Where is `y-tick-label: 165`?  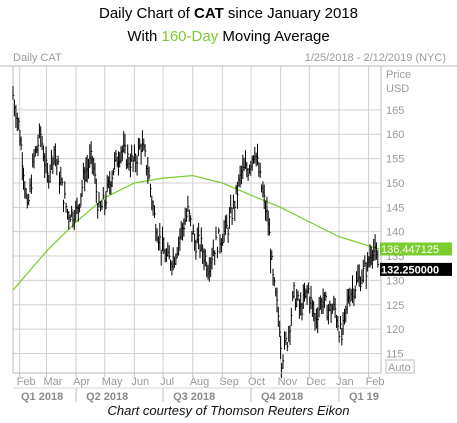
y-tick-label: 165 is located at coordinates (395, 111).